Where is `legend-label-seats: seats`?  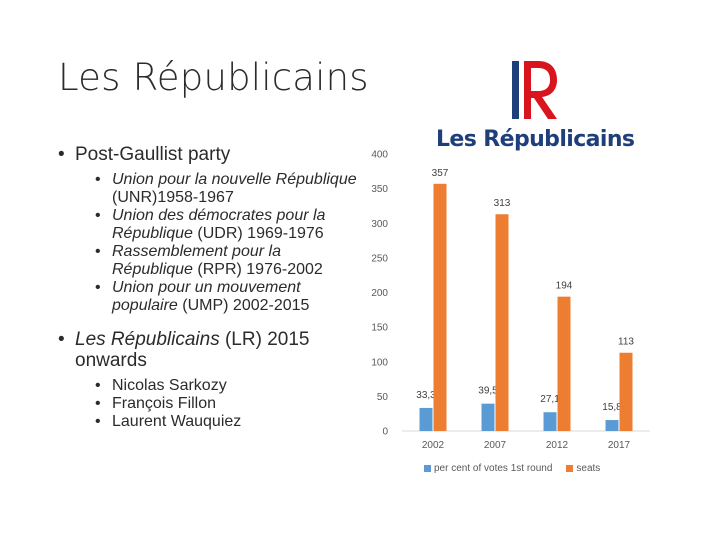 legend-label-seats: seats is located at coordinates (588, 468).